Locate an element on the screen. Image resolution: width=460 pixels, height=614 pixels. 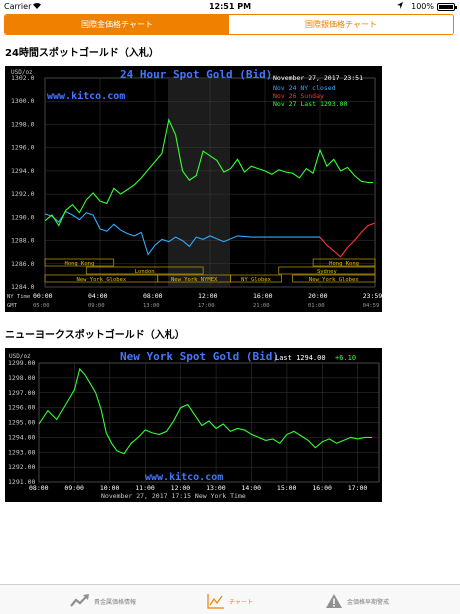
segment-gold-chart: 国際金価格チャート is located at coordinates (117, 24).